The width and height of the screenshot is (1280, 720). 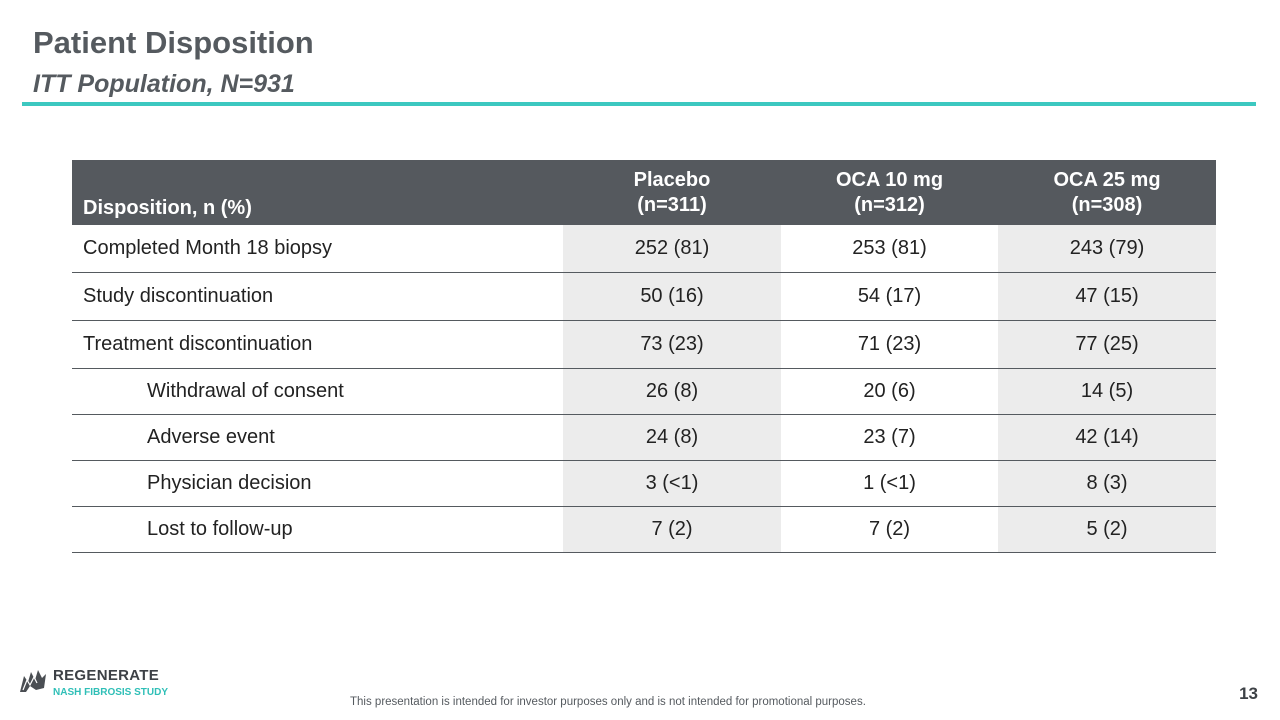 What do you see at coordinates (672, 204) in the screenshot?
I see `header-placebo-n: (n=311)` at bounding box center [672, 204].